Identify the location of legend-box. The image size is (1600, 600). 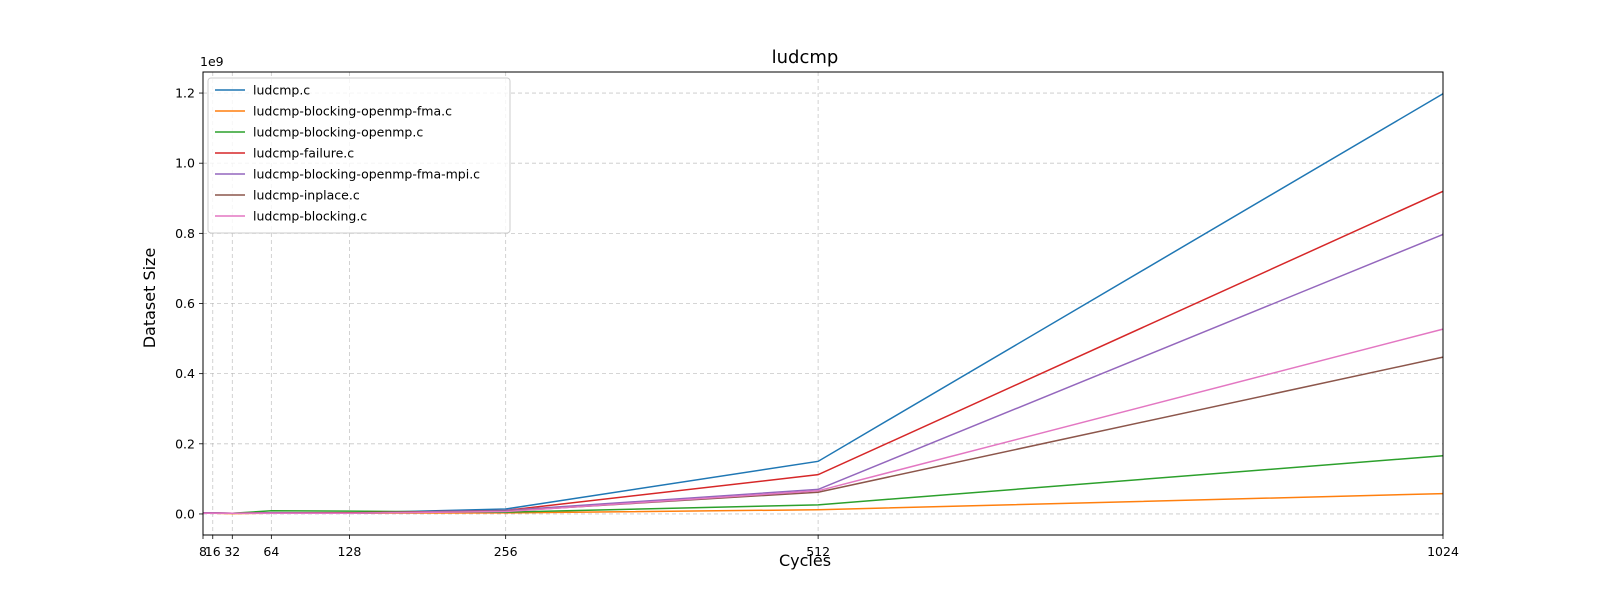
(359, 155).